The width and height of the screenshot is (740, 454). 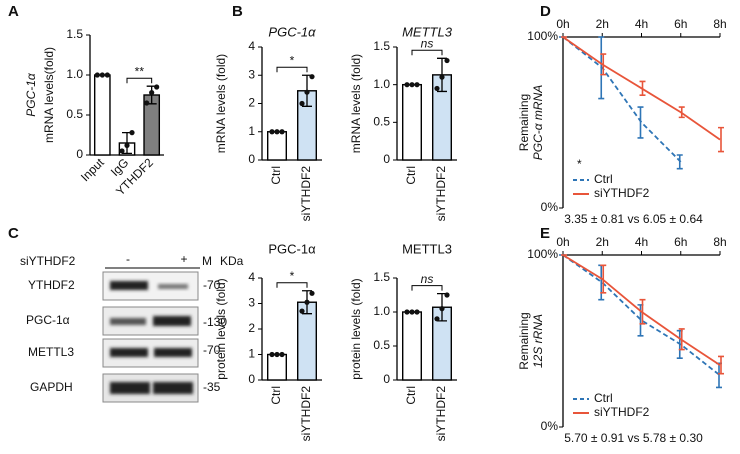 I want to click on chart-title: PGC-1α, so click(x=292, y=248).